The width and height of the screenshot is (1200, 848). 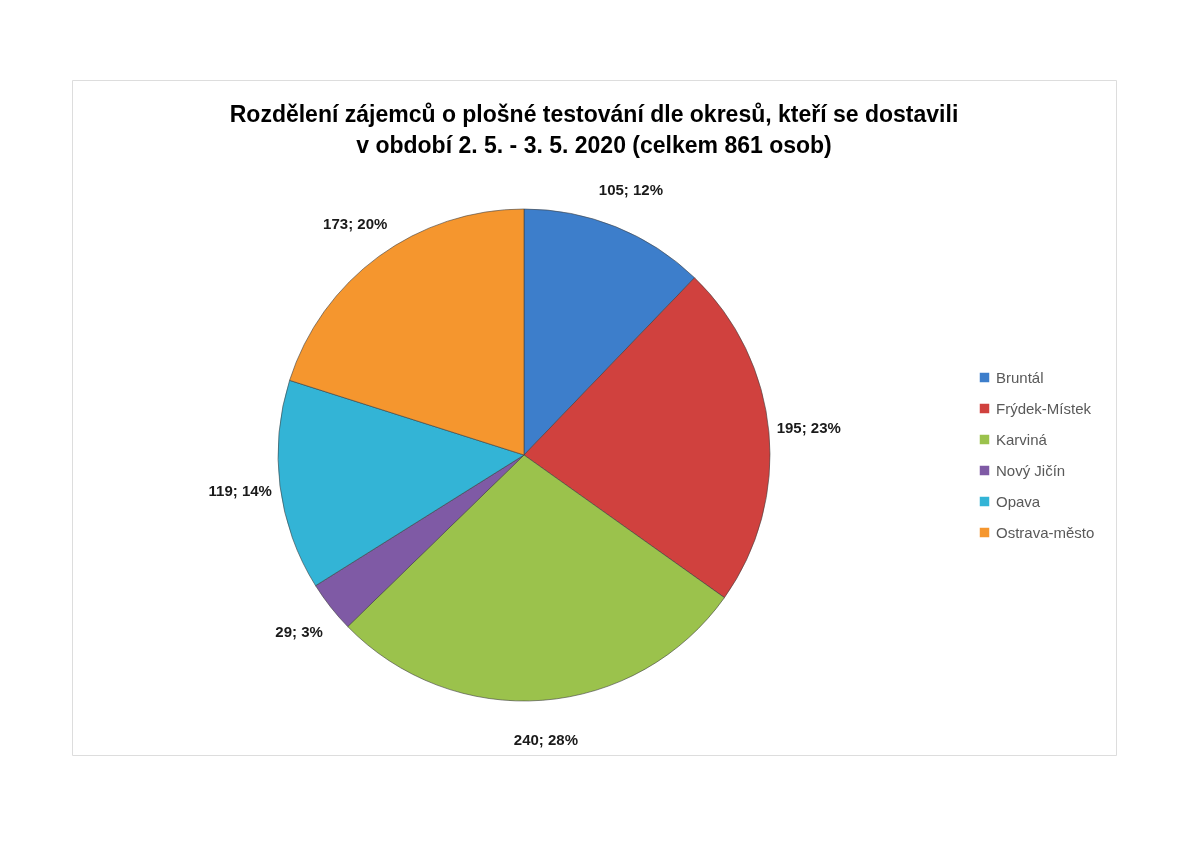 I want to click on legend-label: Ostrava-město, so click(x=1045, y=532).